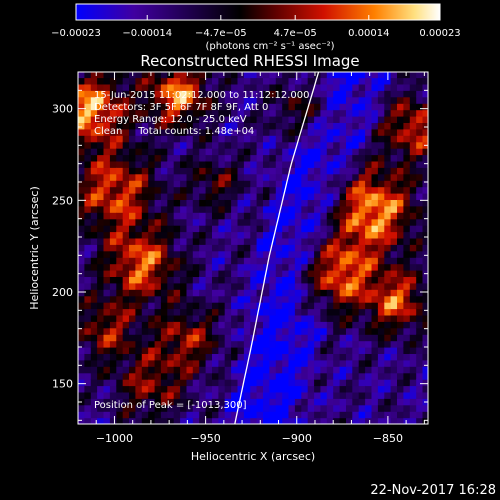  I want to click on y-tick-label: 200, so click(62, 292).